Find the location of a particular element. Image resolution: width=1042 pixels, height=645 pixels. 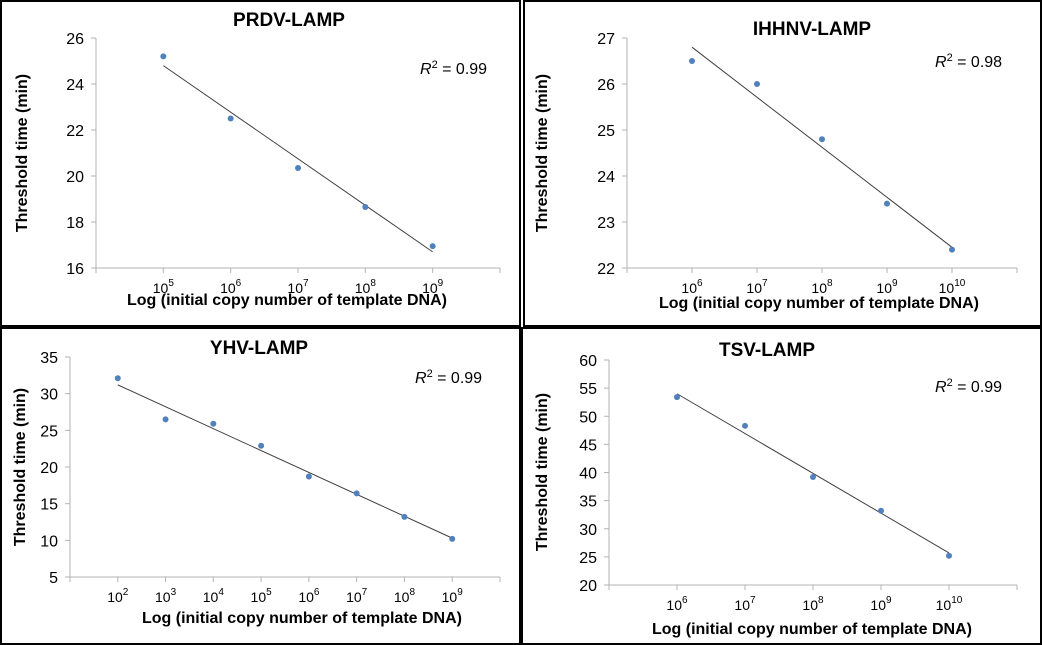

y-tick-label: 50 is located at coordinates (588, 417).